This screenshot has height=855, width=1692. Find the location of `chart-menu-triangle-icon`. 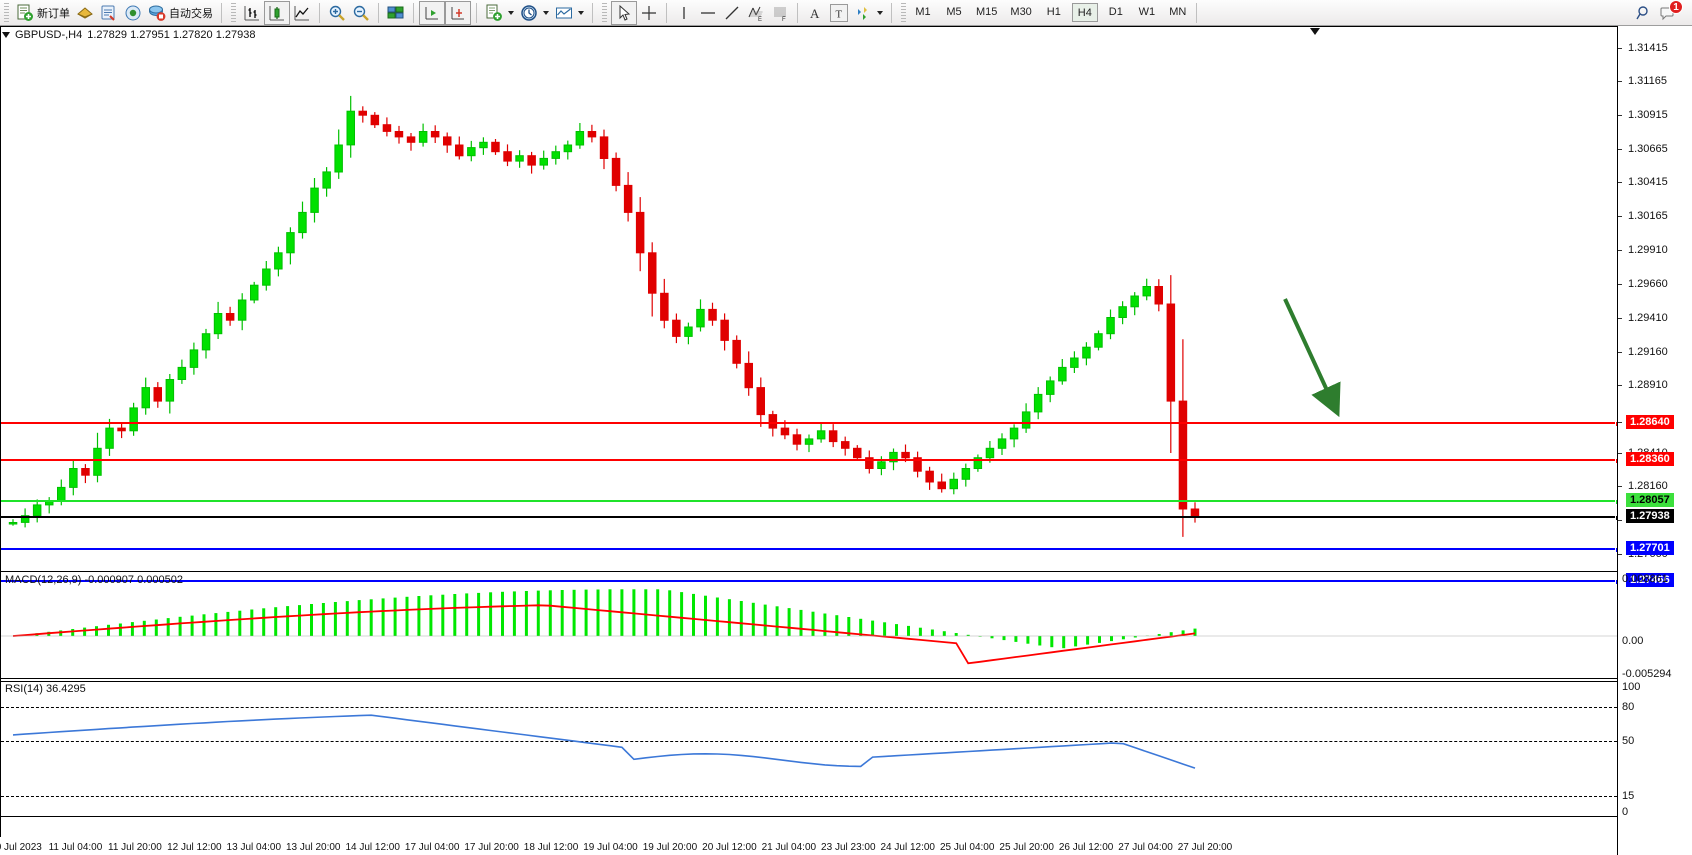

chart-menu-triangle-icon is located at coordinates (6, 35).